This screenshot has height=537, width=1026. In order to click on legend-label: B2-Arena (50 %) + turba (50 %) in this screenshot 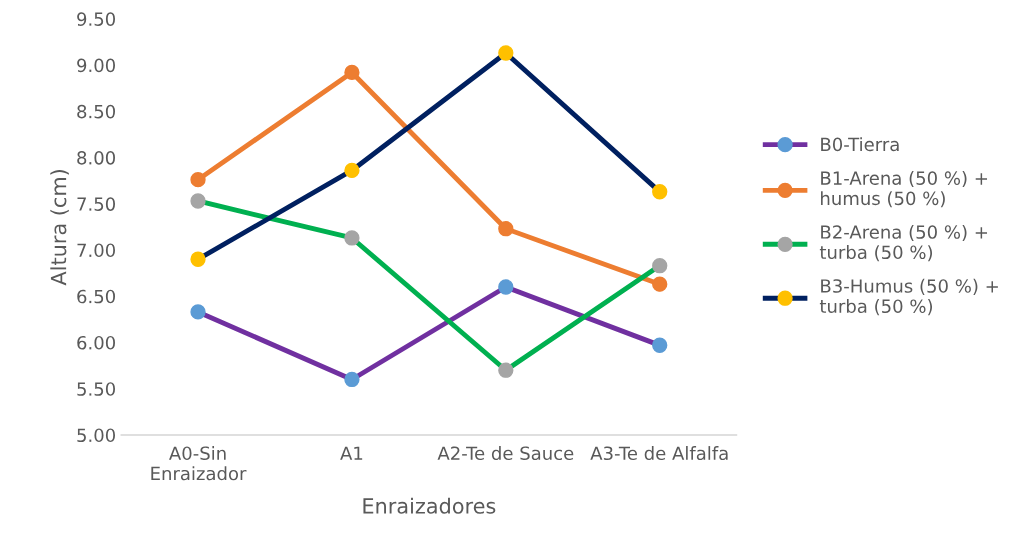, I will do `click(903, 243)`.